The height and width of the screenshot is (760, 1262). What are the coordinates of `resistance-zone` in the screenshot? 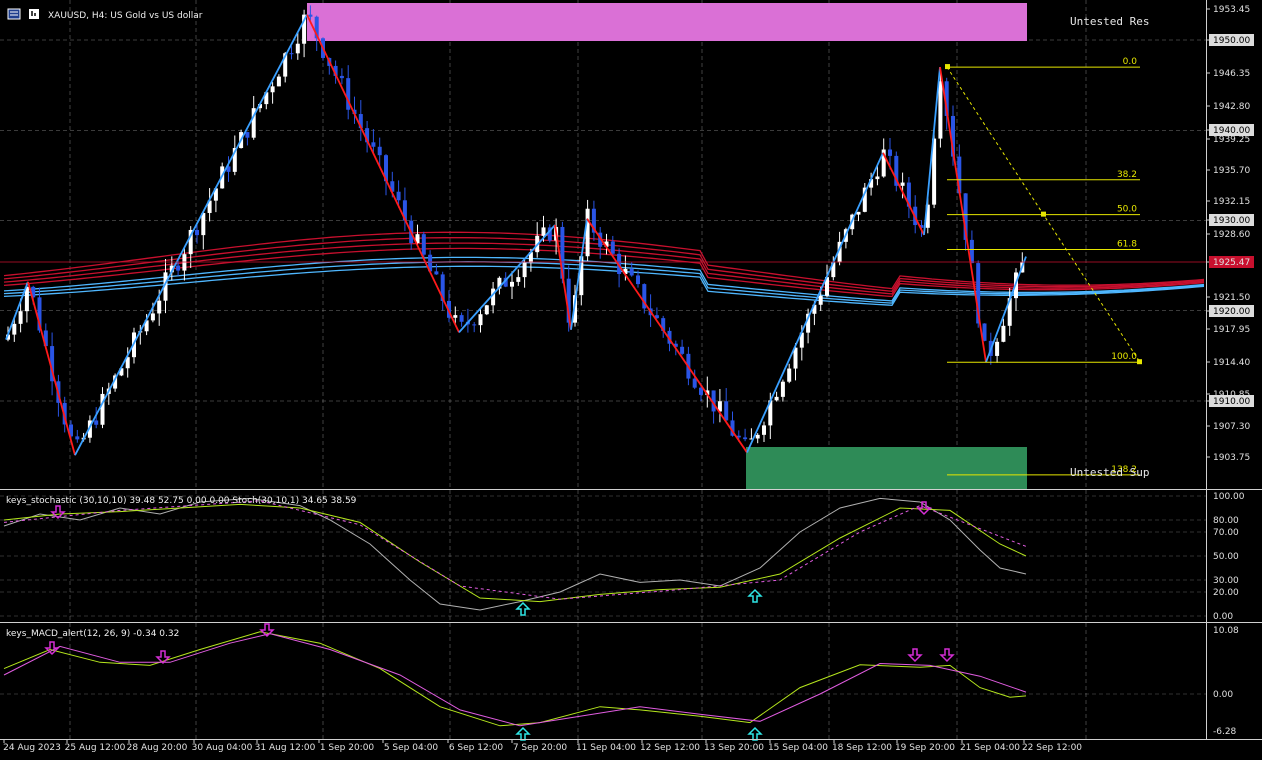 It's located at (667, 22).